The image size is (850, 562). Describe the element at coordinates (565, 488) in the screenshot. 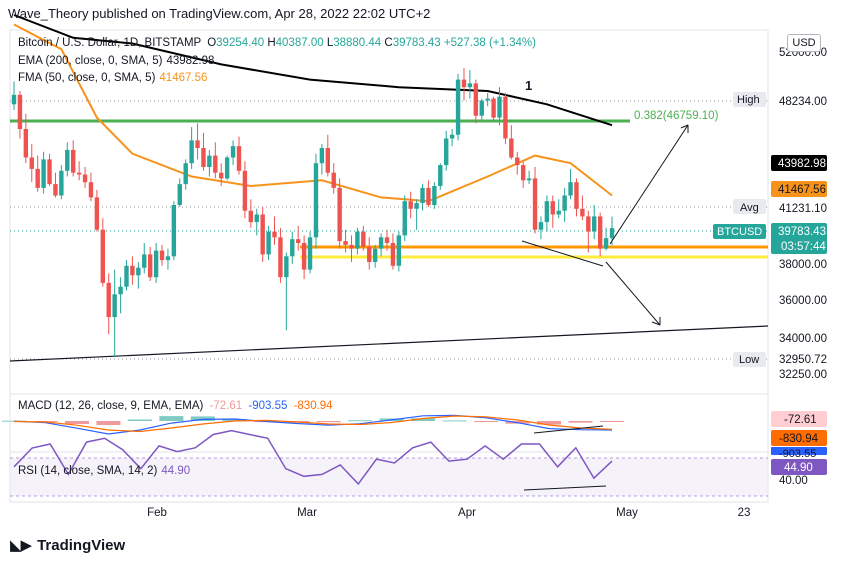

I see `rsi-divergence-line` at that location.